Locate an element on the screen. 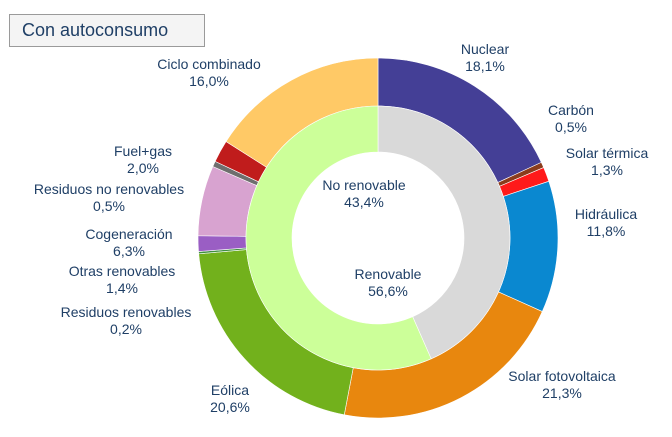 The height and width of the screenshot is (437, 672). label-residuos-no-renovables-name: Residuos no renovables is located at coordinates (109, 189).